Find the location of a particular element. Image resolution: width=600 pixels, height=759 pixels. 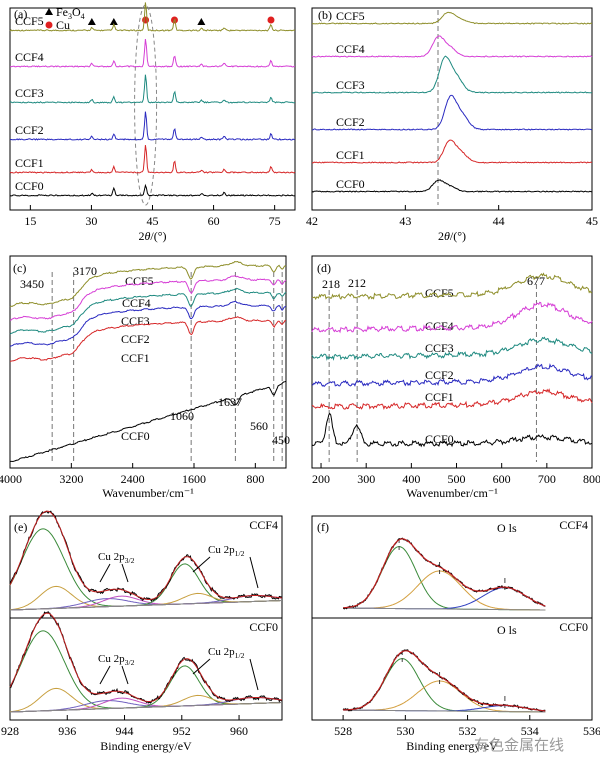

panel-label-f: (f) is located at coordinates (323, 527).